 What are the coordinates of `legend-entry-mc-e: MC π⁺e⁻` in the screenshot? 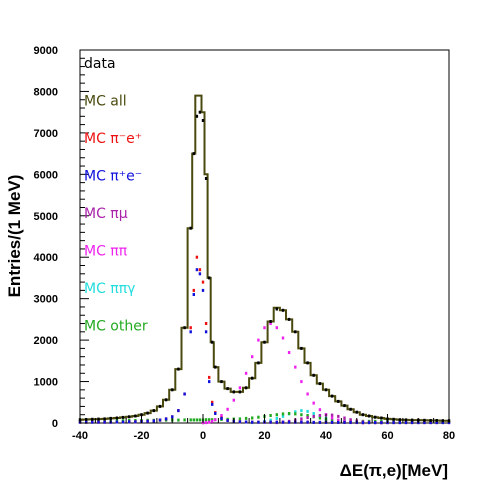 It's located at (113, 177).